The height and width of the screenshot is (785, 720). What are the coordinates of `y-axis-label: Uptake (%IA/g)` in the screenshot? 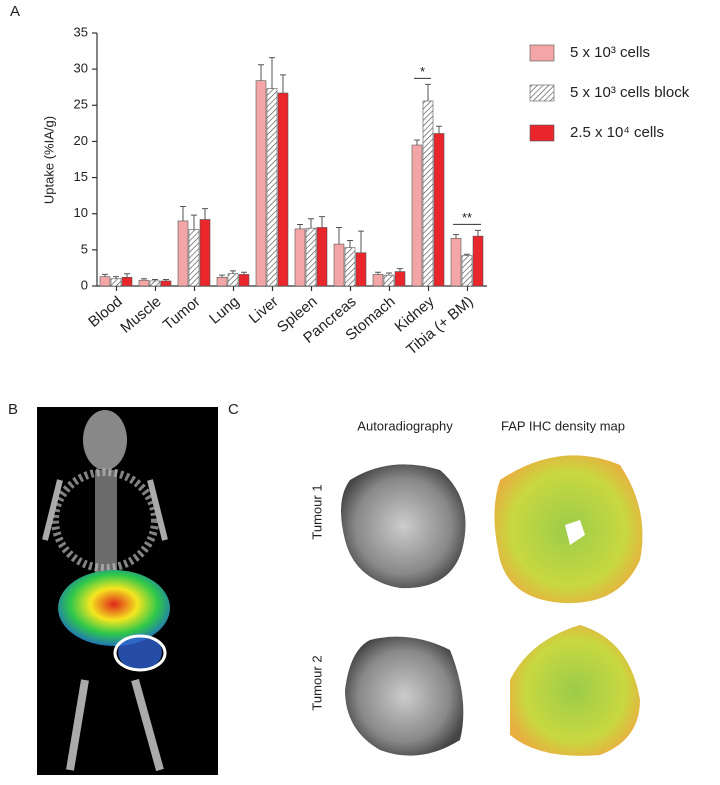 It's located at (48, 160).